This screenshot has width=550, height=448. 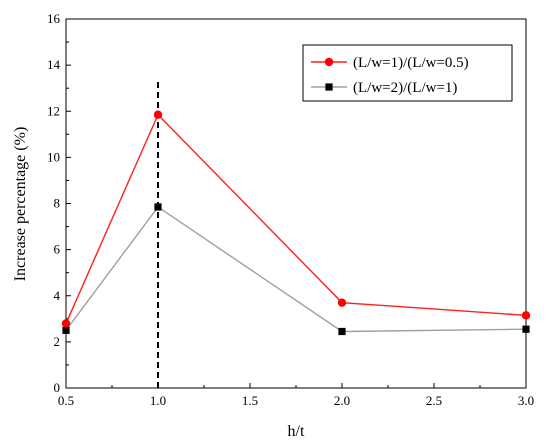 I want to click on legend-marker-square, so click(x=329, y=87).